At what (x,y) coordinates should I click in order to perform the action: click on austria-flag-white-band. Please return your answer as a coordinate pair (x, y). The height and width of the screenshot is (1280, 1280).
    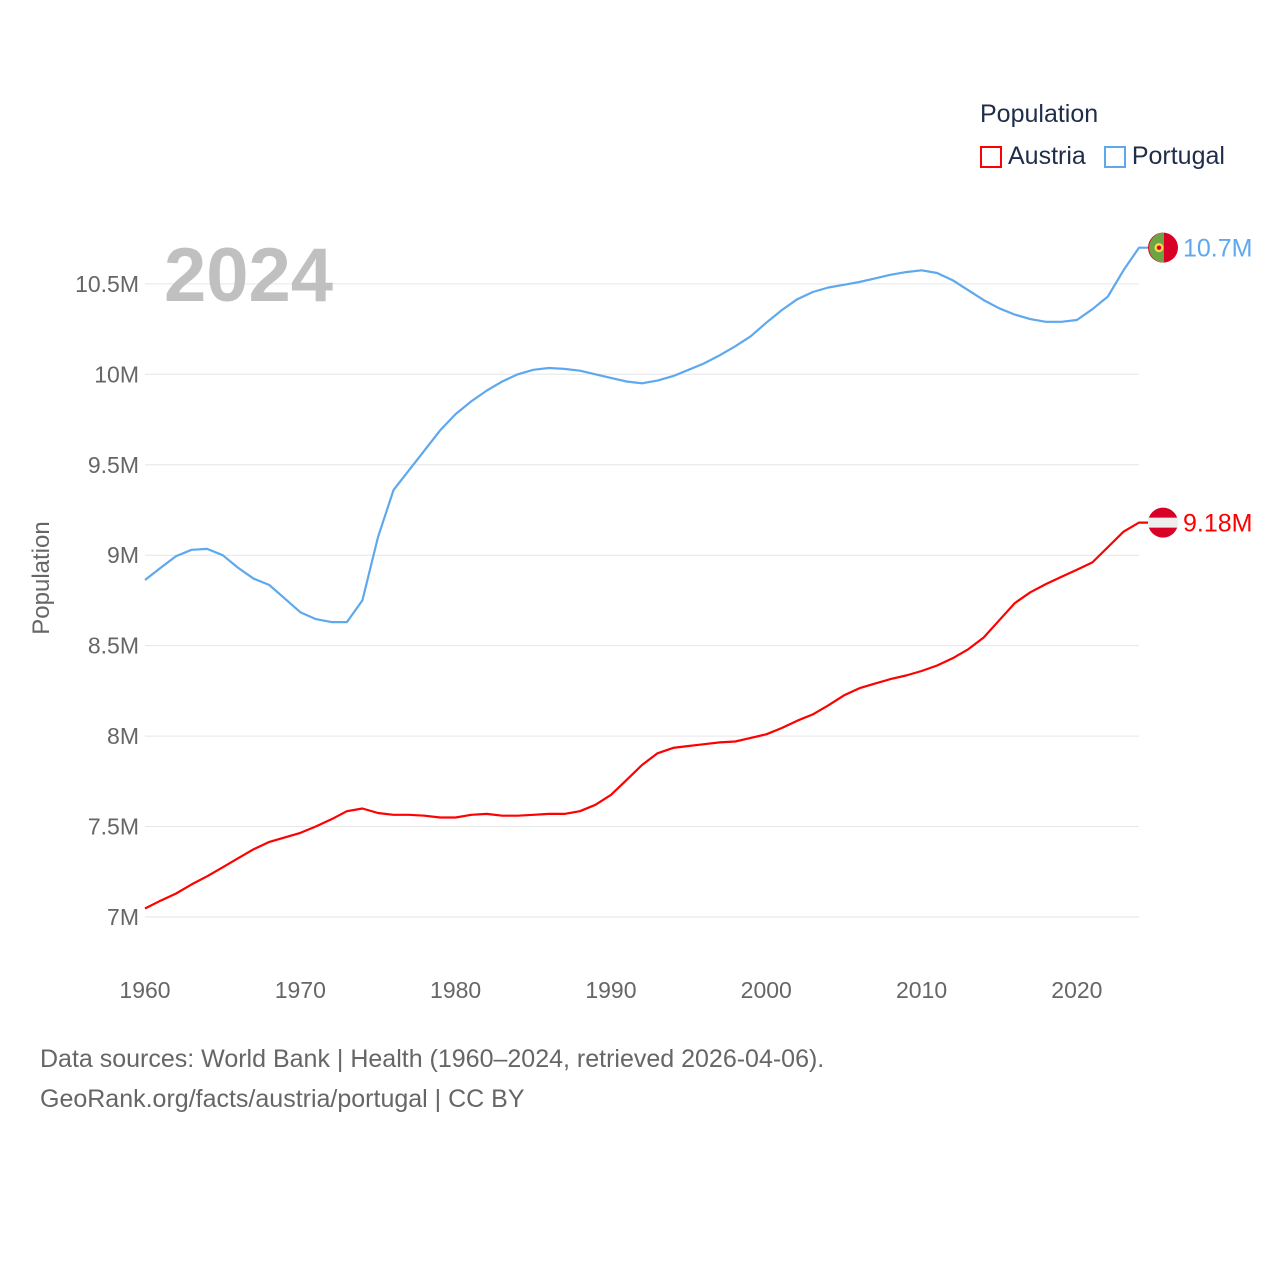
    Looking at the image, I should click on (1163, 522).